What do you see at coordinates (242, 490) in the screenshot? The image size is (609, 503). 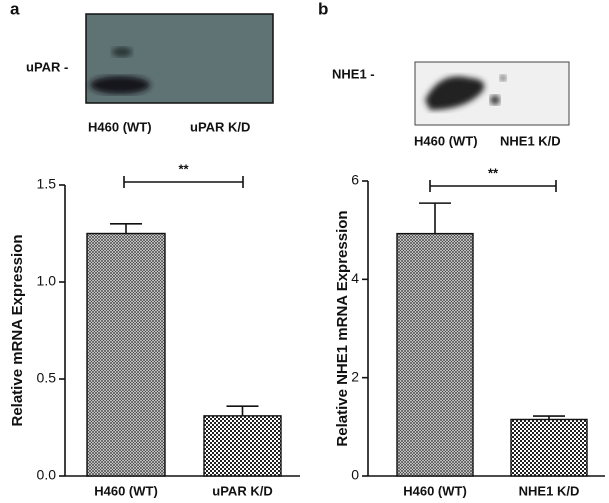 I see `x-tick-label: uPAR K/D` at bounding box center [242, 490].